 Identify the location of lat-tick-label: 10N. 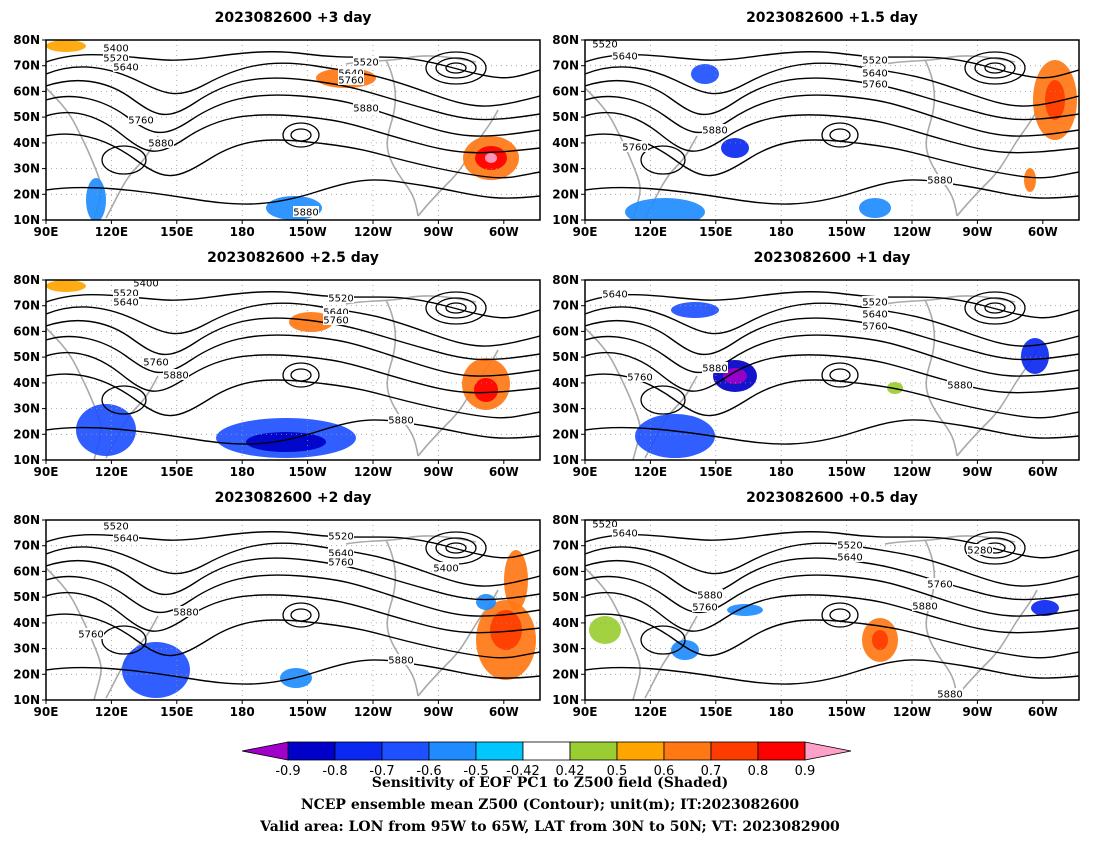
(26, 220).